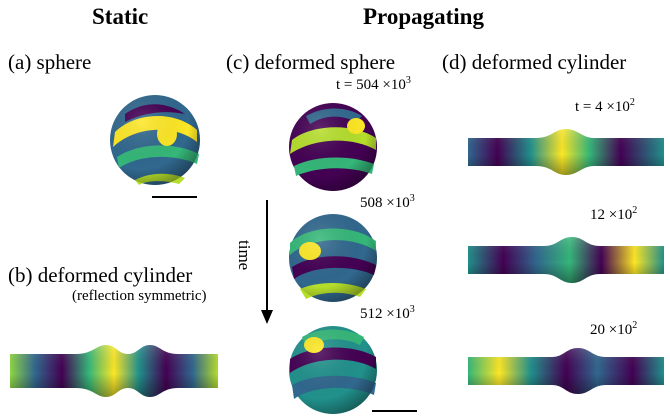 Image resolution: width=670 pixels, height=417 pixels. I want to click on cylinder-figure-d1, so click(566, 152).